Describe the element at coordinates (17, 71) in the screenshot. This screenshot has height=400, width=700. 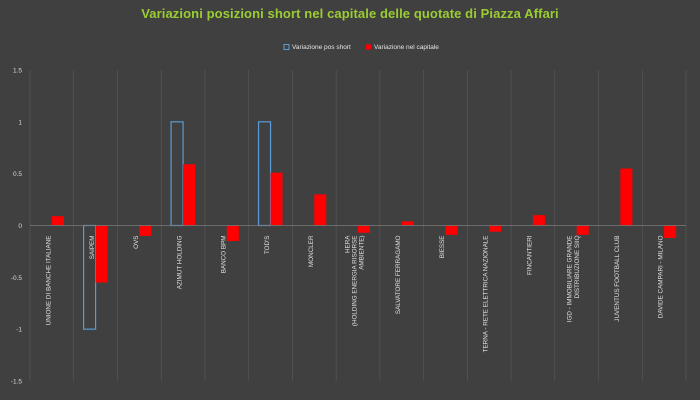
I see `y-tick-label: 1.5` at that location.